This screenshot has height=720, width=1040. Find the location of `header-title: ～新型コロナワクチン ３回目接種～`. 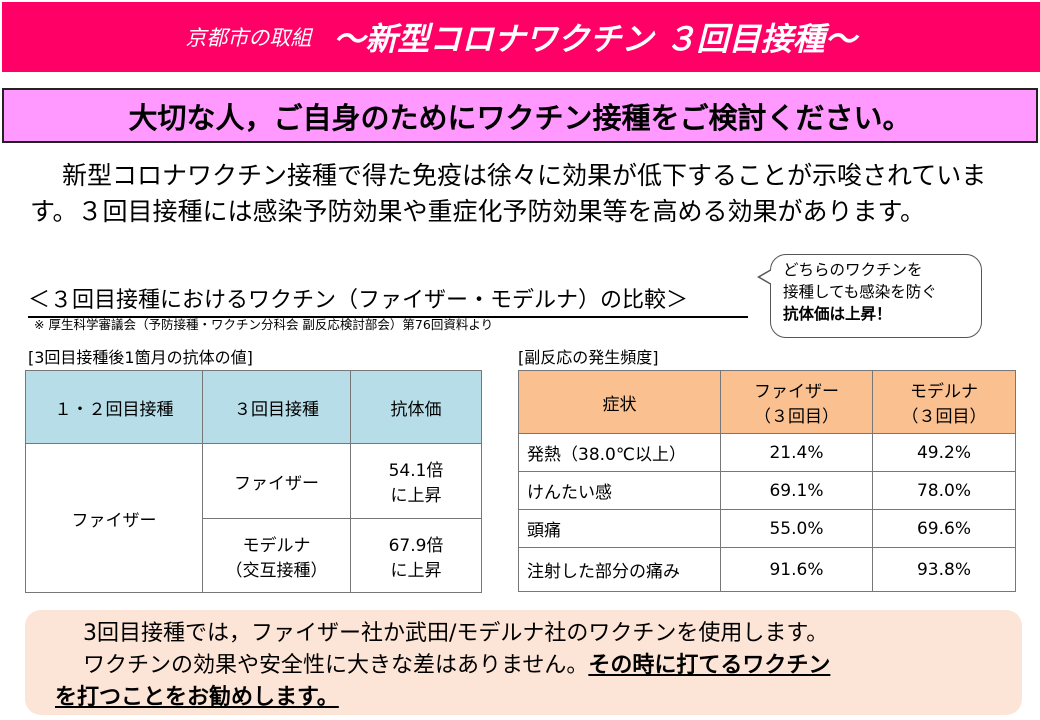

header-title: ～新型コロナワクチン ３回目接種～ is located at coordinates (595, 39).